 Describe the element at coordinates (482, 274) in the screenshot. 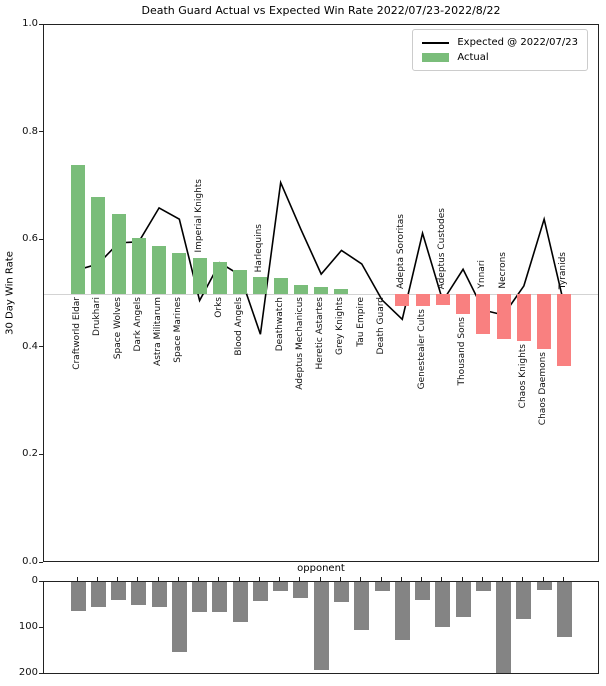

I see `category-label: Ynnari` at that location.